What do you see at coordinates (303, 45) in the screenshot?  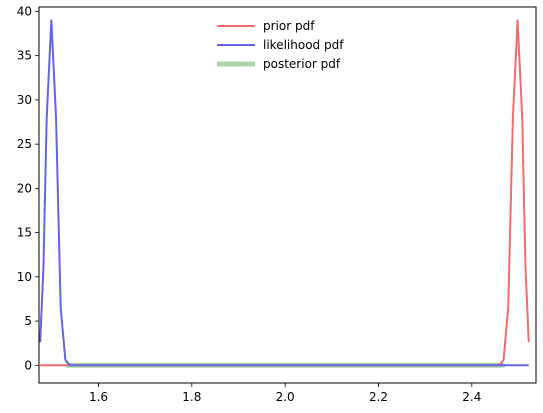 I see `legend-label: likelihood pdf` at bounding box center [303, 45].